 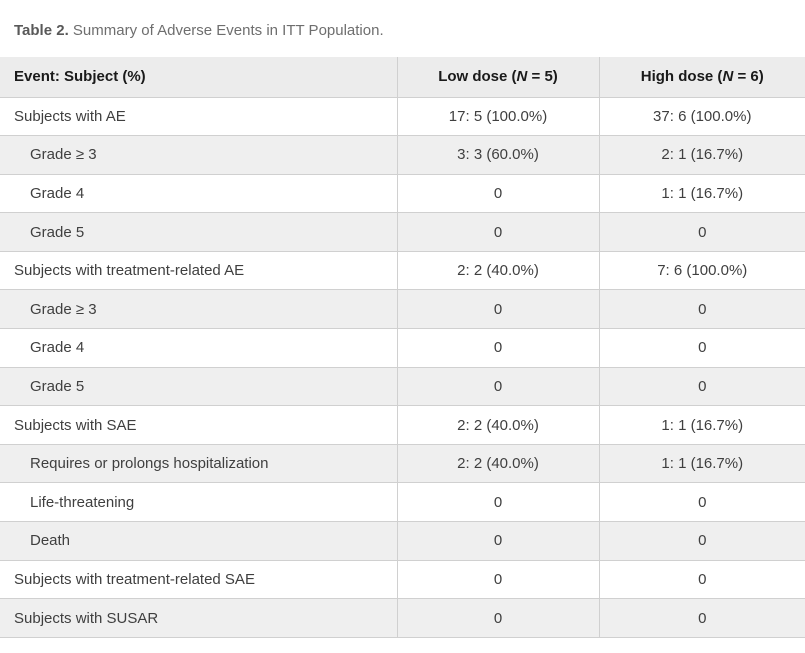 I want to click on table-row: Grade ≥ 3 3: 3 (60.0%) 2: 1 (16.7%), so click(x=402, y=155).